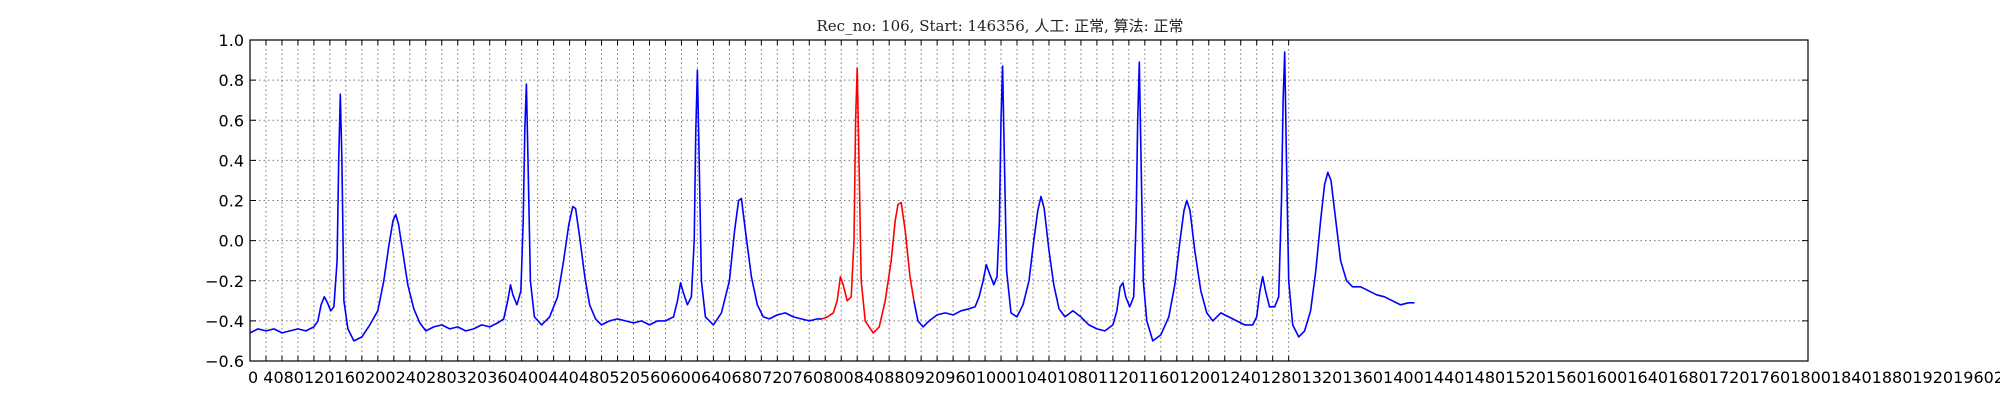 The image size is (2000, 400). Describe the element at coordinates (224, 321) in the screenshot. I see `y-tick-label: −0.4` at that location.